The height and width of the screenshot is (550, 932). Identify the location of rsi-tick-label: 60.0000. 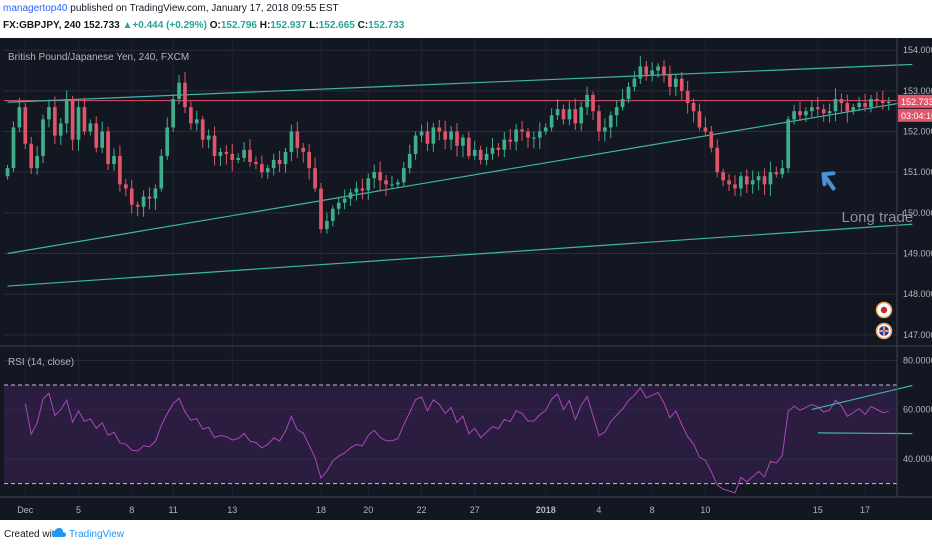
(917, 410).